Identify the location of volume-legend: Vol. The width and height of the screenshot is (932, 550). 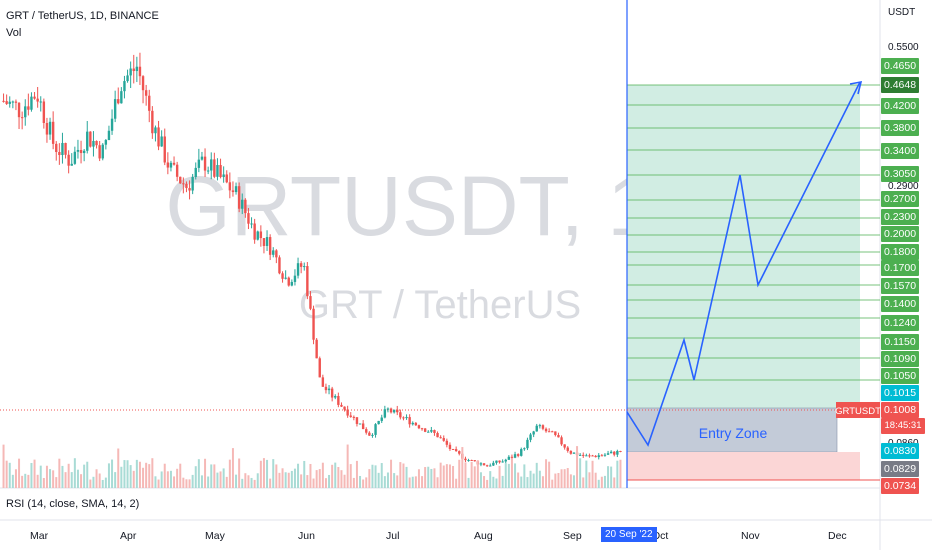
(14, 33).